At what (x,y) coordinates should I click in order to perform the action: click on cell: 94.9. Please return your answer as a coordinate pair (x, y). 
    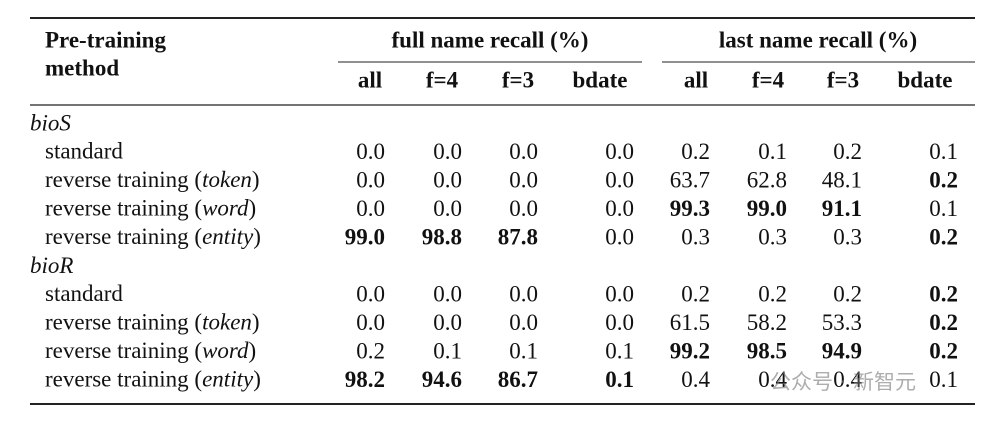
    Looking at the image, I should click on (842, 350).